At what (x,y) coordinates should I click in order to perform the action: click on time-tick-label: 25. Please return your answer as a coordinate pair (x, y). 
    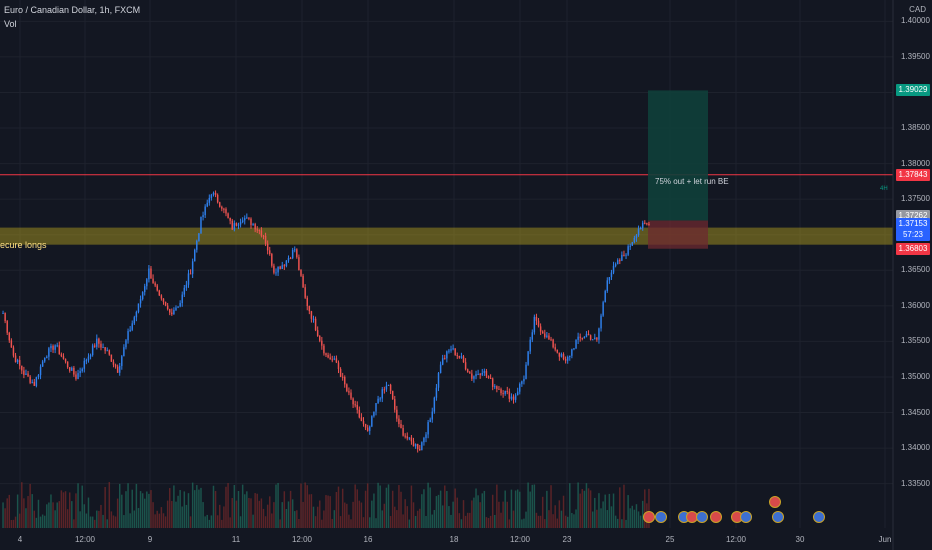
    Looking at the image, I should click on (670, 539).